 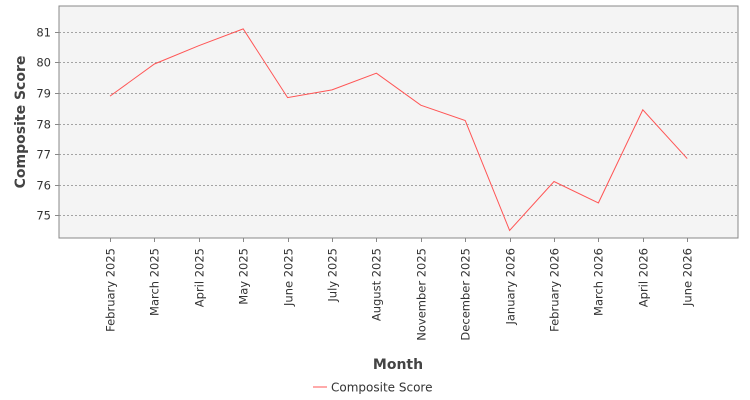 I want to click on y-tick-label: 81, so click(x=43, y=33).